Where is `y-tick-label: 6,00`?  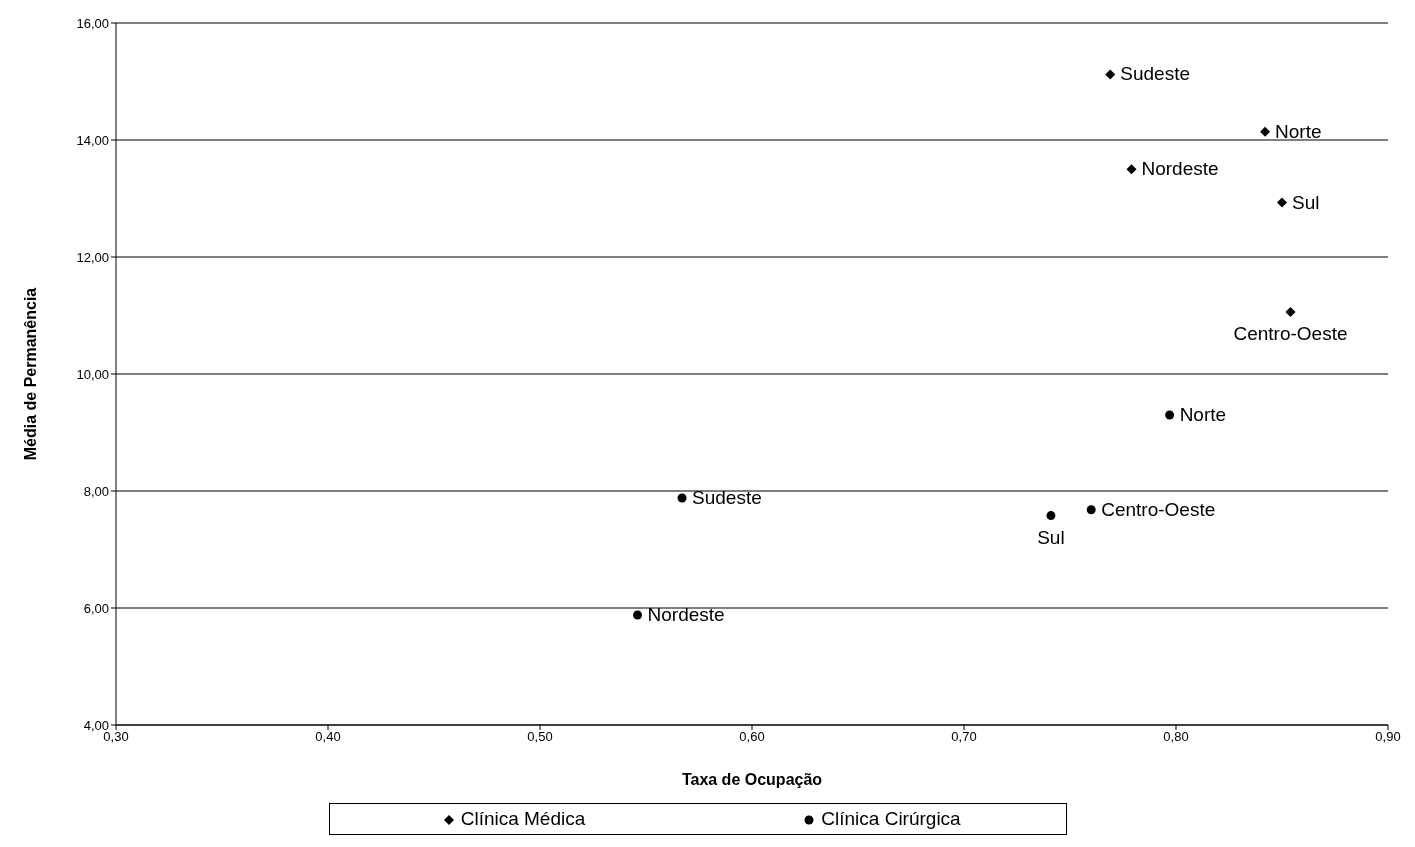 y-tick-label: 6,00 is located at coordinates (96, 608).